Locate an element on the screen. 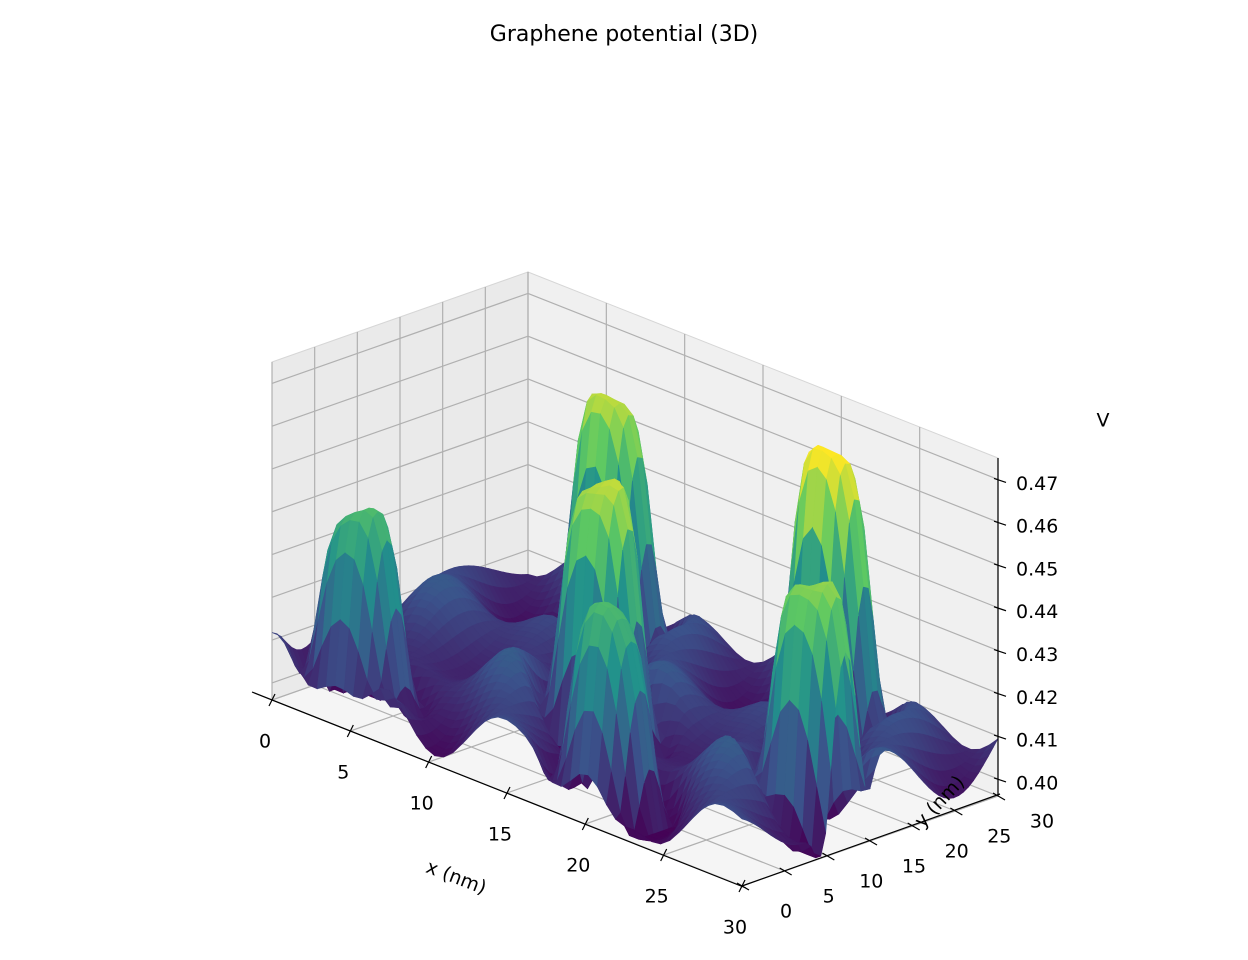  x-tick-label: 20 is located at coordinates (578, 866).